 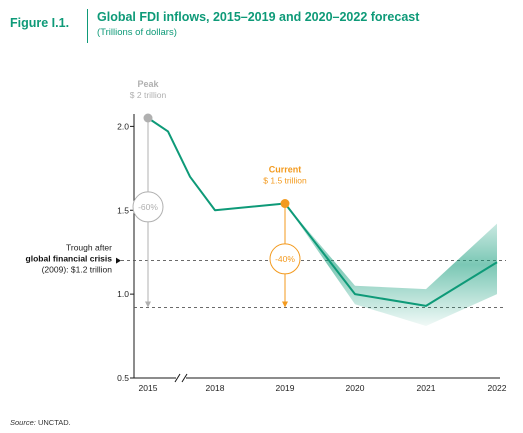 What do you see at coordinates (123, 378) in the screenshot?
I see `y-tick-label: 0.5` at bounding box center [123, 378].